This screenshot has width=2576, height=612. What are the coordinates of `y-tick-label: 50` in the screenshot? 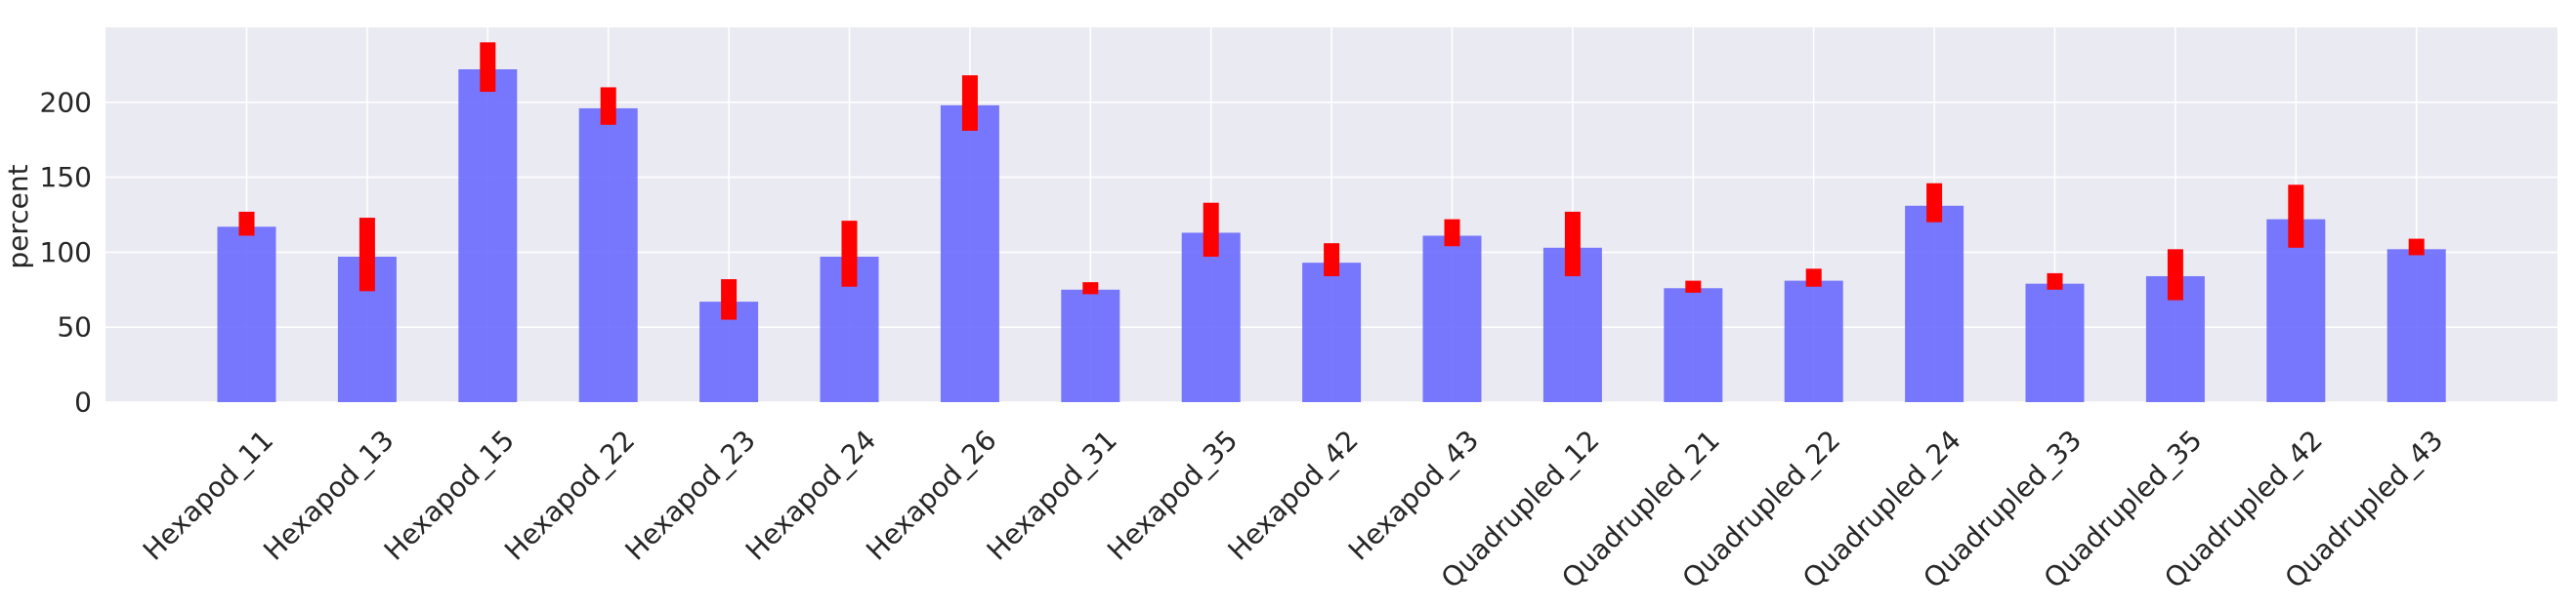 It's located at (74, 327).